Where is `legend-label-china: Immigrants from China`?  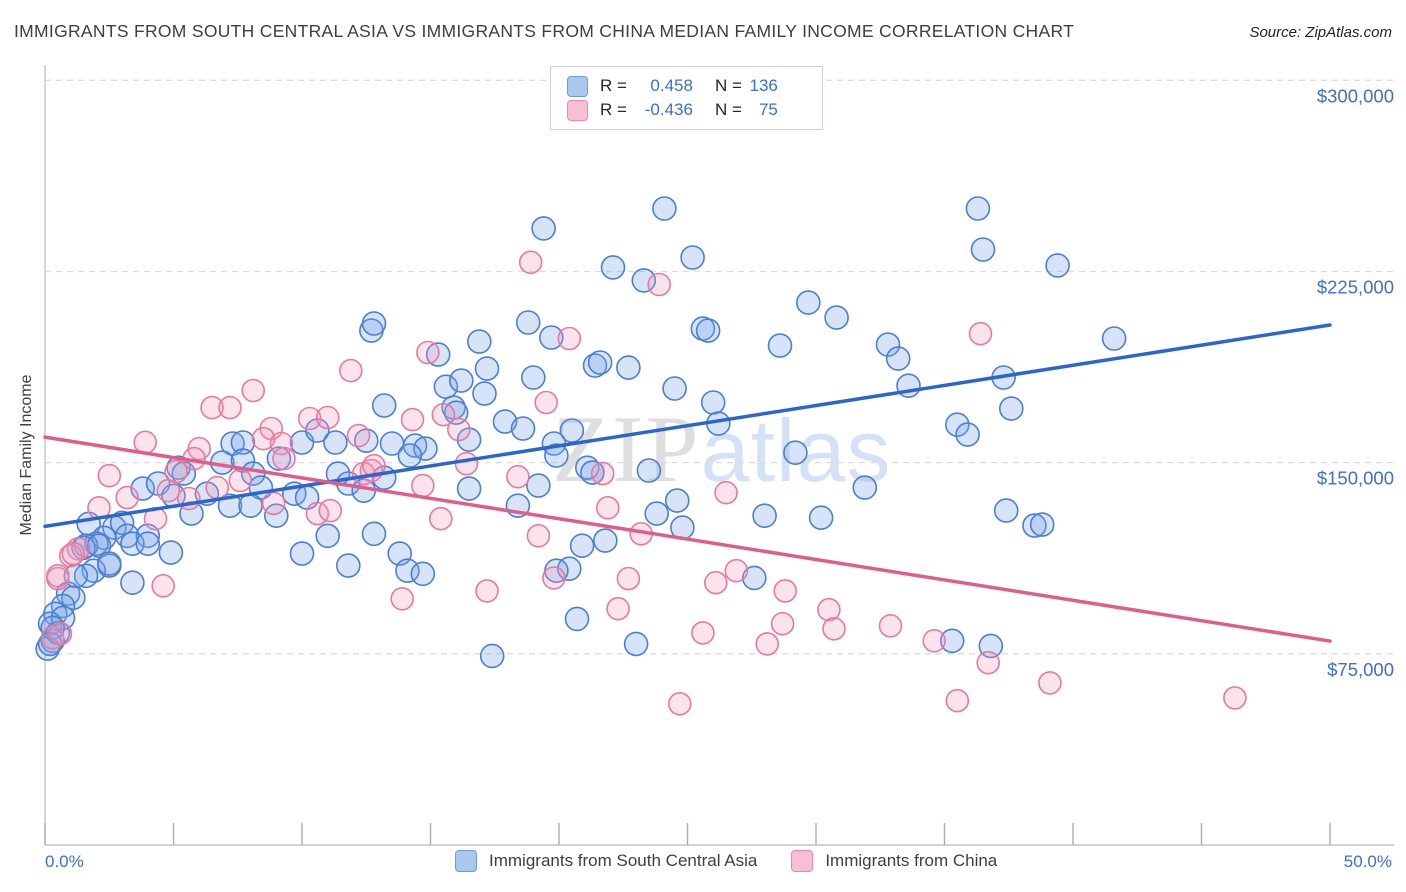 legend-label-china: Immigrants from China is located at coordinates (911, 860).